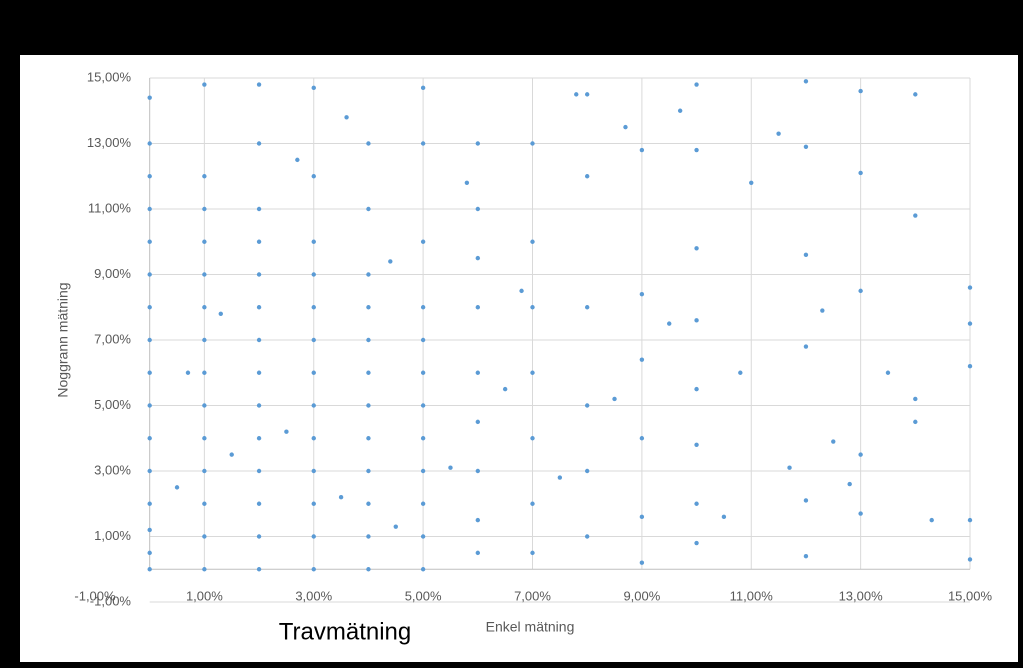 The width and height of the screenshot is (1023, 668). I want to click on x-tick-label: 13,00%, so click(861, 595).